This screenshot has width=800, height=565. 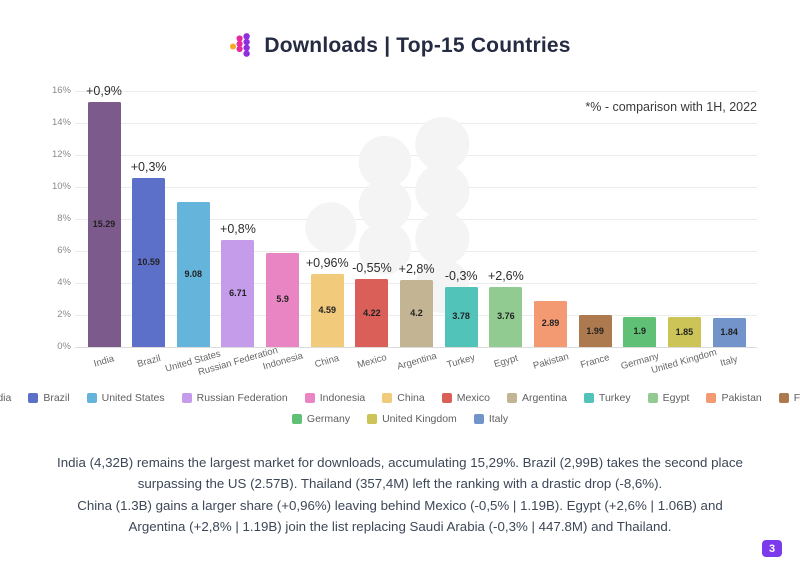 What do you see at coordinates (148, 361) in the screenshot?
I see `x-axis-label-brazil: Brazil` at bounding box center [148, 361].